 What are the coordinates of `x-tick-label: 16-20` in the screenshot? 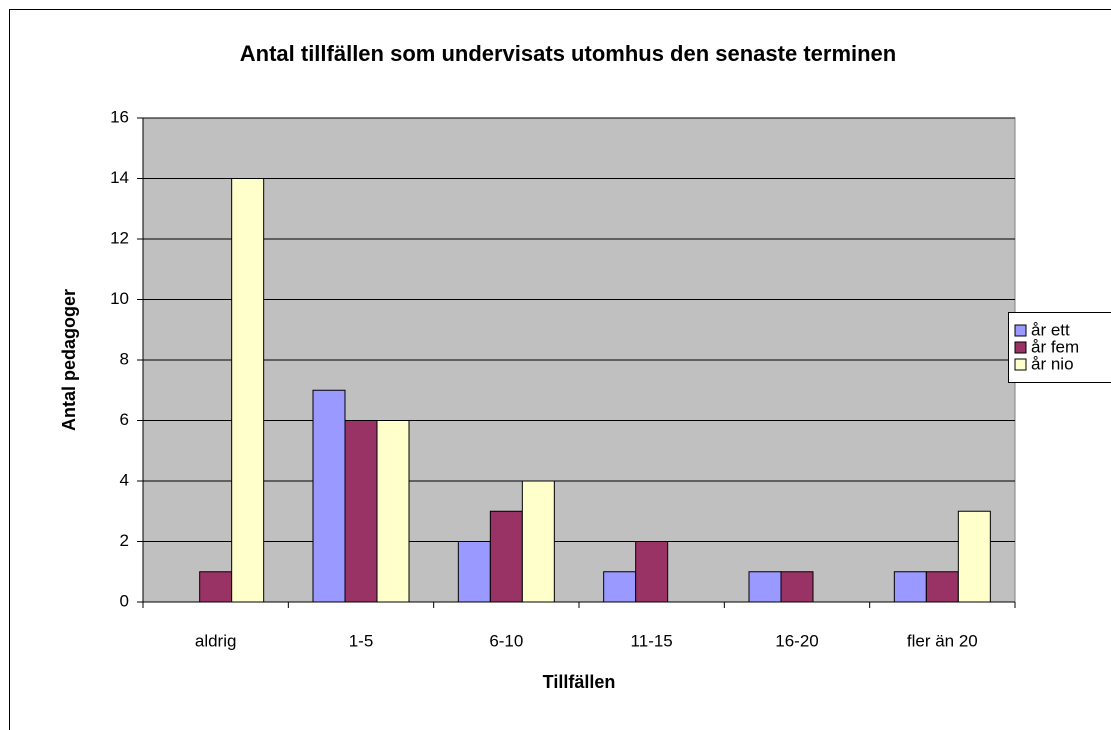 It's located at (796, 640).